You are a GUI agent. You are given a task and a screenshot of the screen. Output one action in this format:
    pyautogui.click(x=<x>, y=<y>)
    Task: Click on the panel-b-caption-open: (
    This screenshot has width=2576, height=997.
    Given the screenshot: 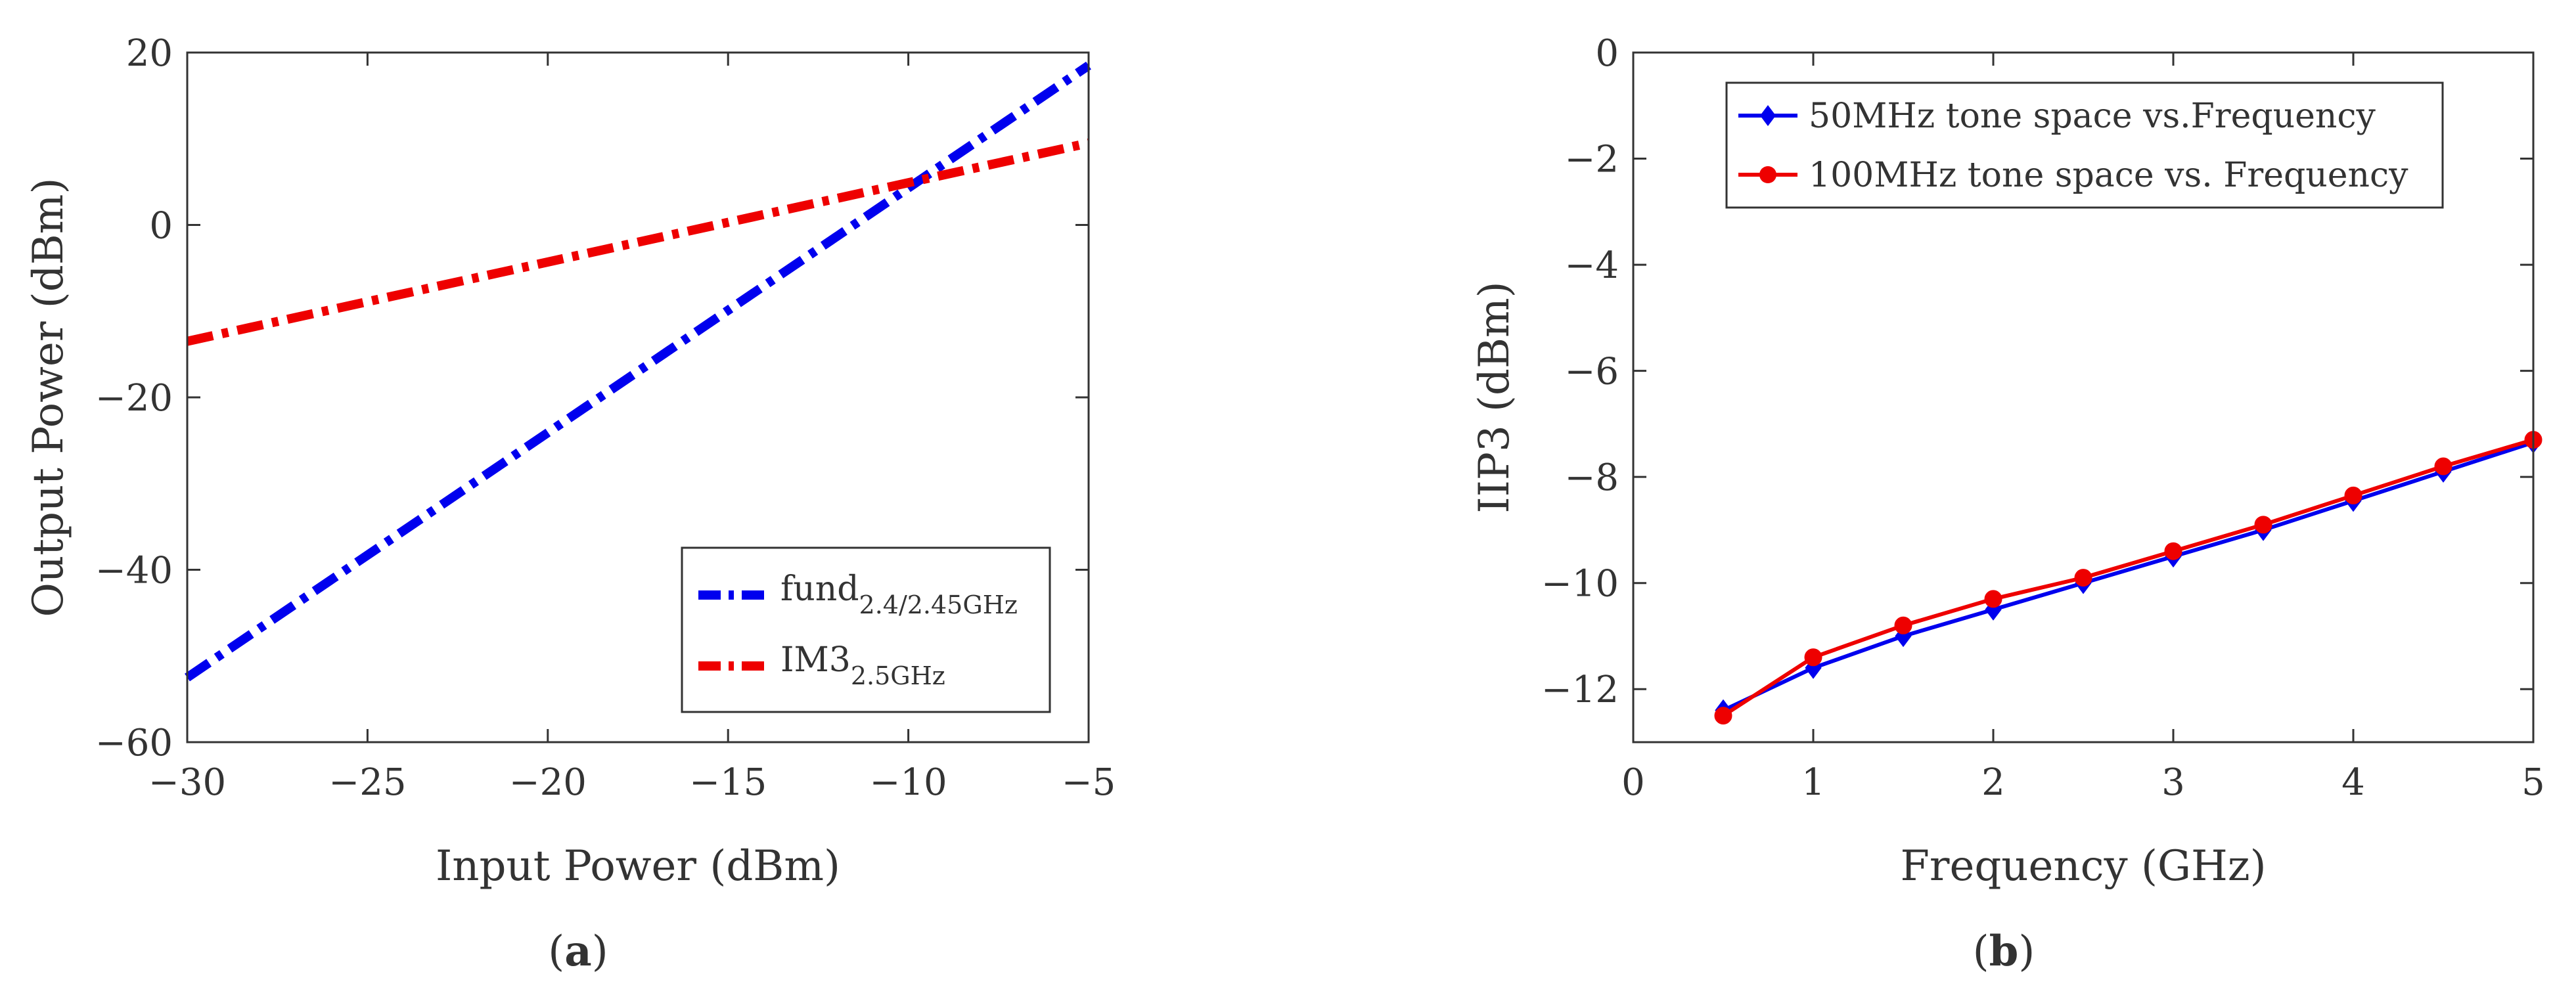 What is the action you would take?
    pyautogui.click(x=1981, y=951)
    